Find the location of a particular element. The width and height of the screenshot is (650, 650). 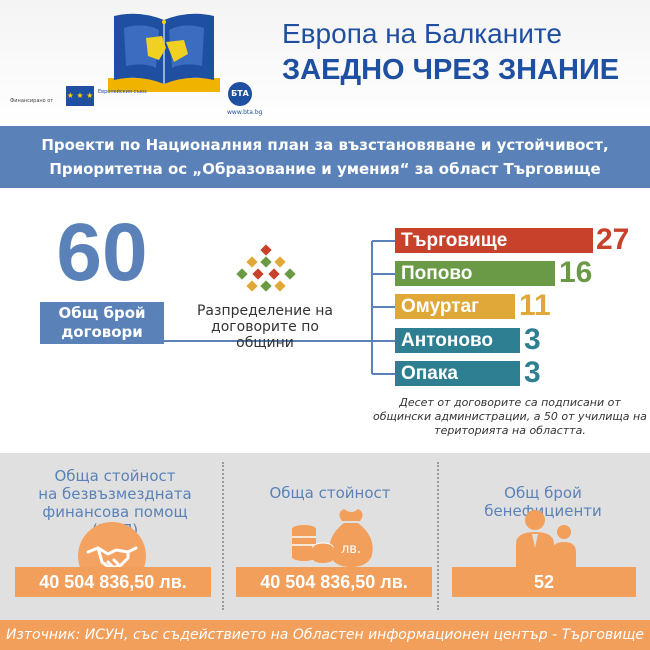

bar-value-antonovo: 3 is located at coordinates (532, 339).